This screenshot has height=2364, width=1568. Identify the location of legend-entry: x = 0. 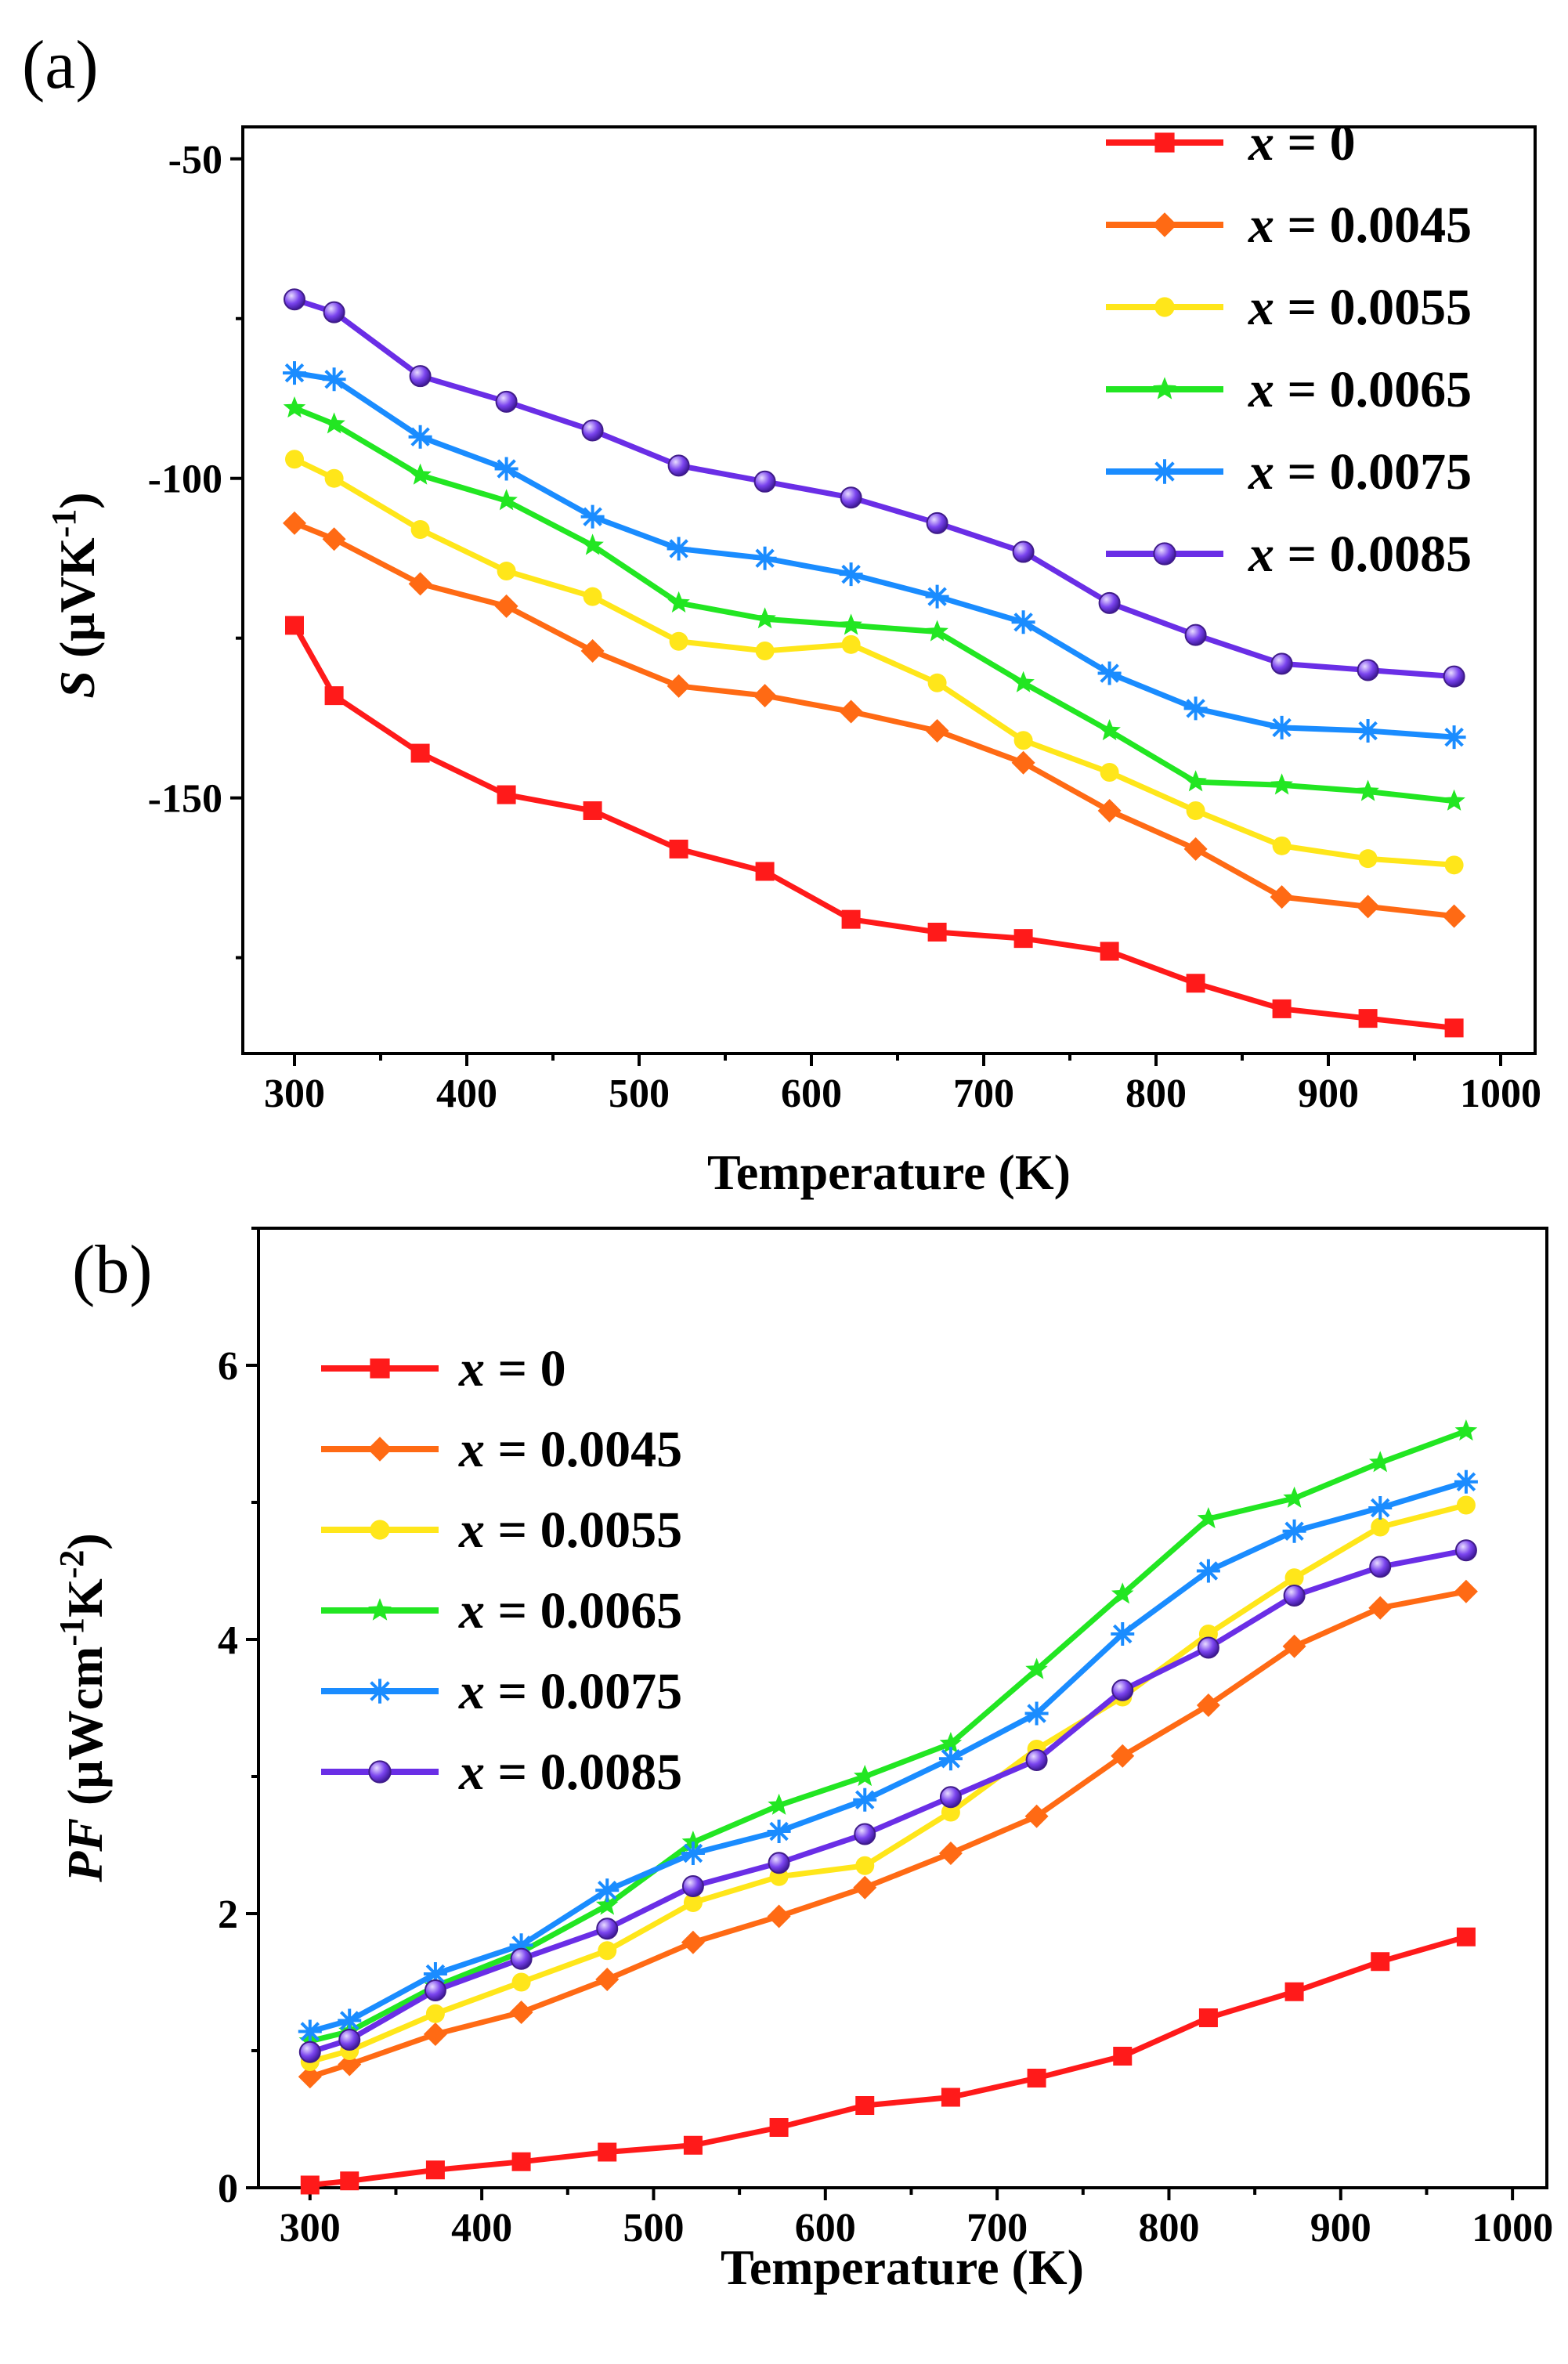
(443, 1368).